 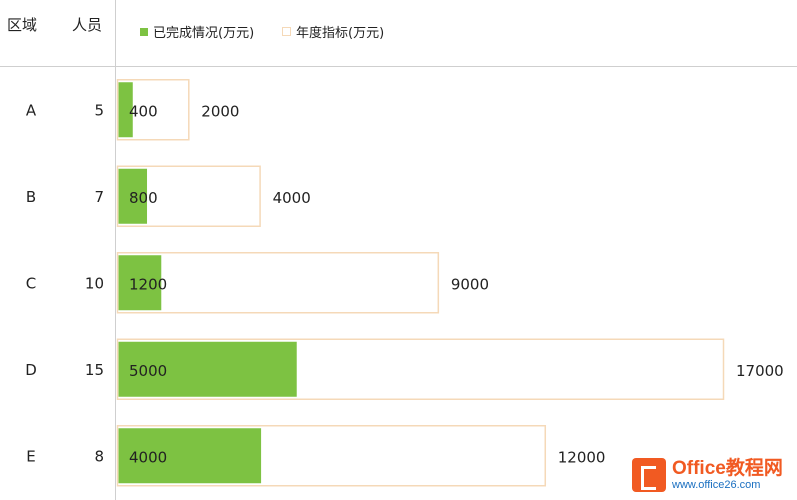 I want to click on completed-bar-C, so click(x=140, y=283).